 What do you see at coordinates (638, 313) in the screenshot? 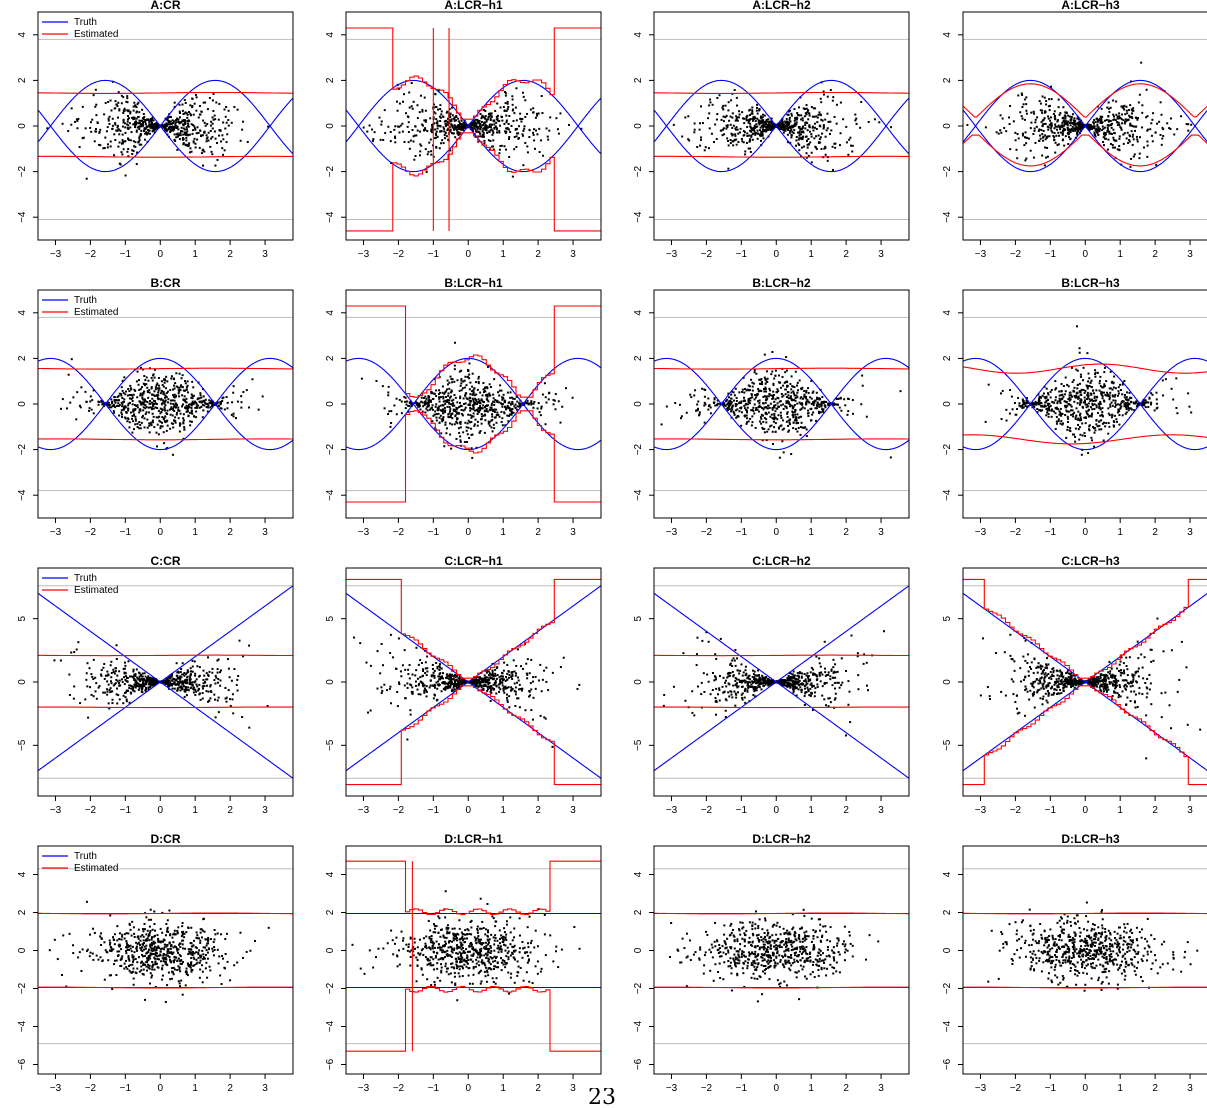
I see `y-tick-label: 4` at bounding box center [638, 313].